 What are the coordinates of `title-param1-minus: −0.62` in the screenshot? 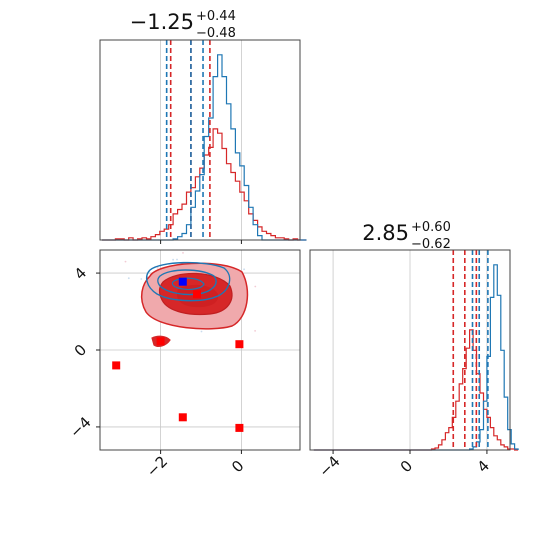 It's located at (431, 244).